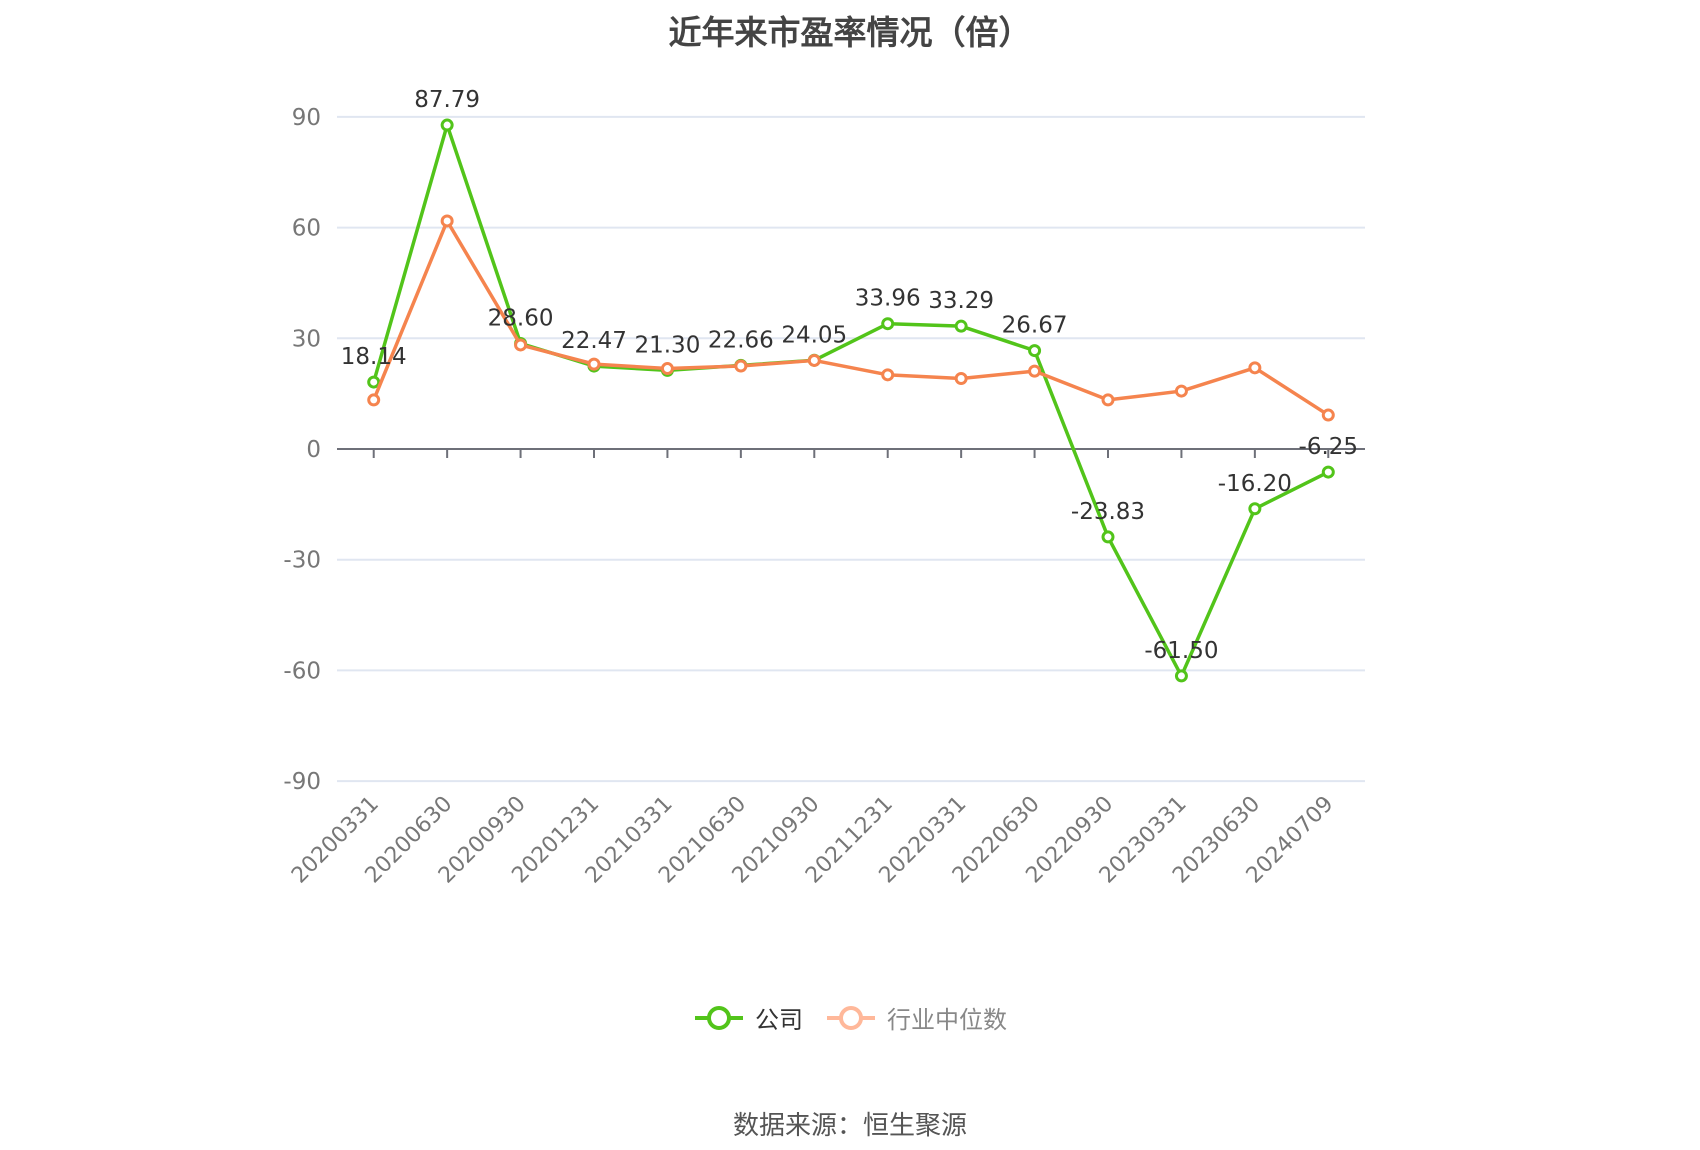 The height and width of the screenshot is (1150, 1700). I want to click on data-label: -16.20, so click(1255, 484).